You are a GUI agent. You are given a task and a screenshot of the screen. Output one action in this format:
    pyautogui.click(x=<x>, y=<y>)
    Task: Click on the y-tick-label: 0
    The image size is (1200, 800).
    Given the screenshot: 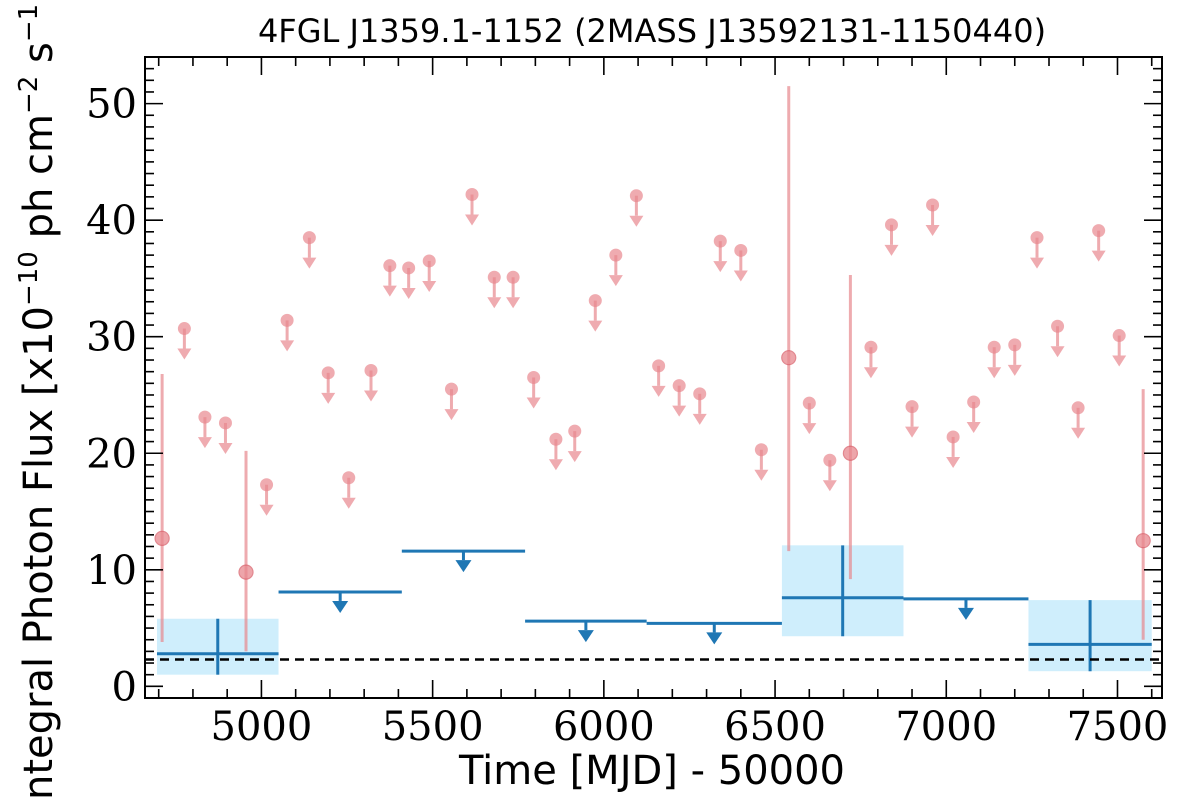 What is the action you would take?
    pyautogui.click(x=124, y=687)
    